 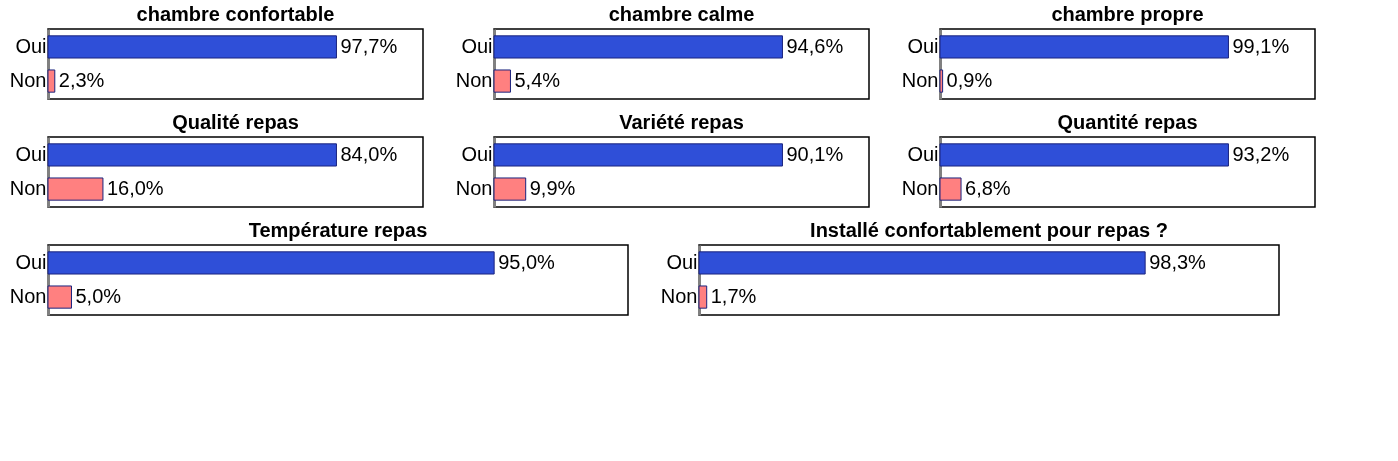 I want to click on chart-title: Température repas, so click(x=338, y=230).